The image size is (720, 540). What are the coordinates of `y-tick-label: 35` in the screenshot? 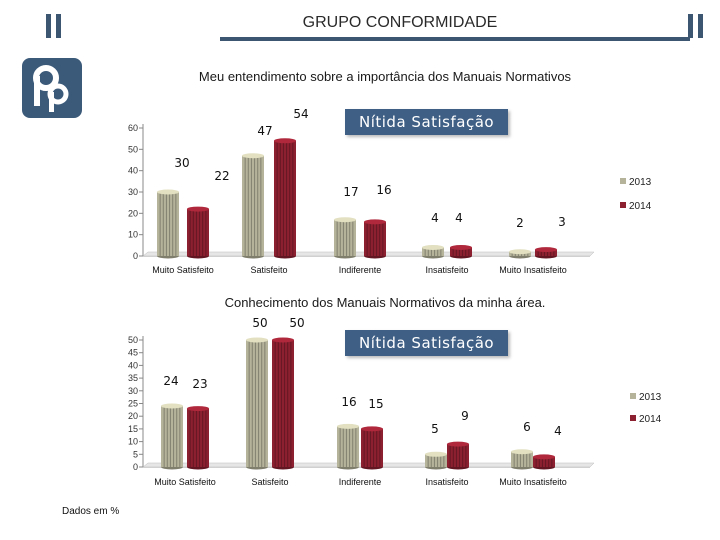 It's located at (133, 378).